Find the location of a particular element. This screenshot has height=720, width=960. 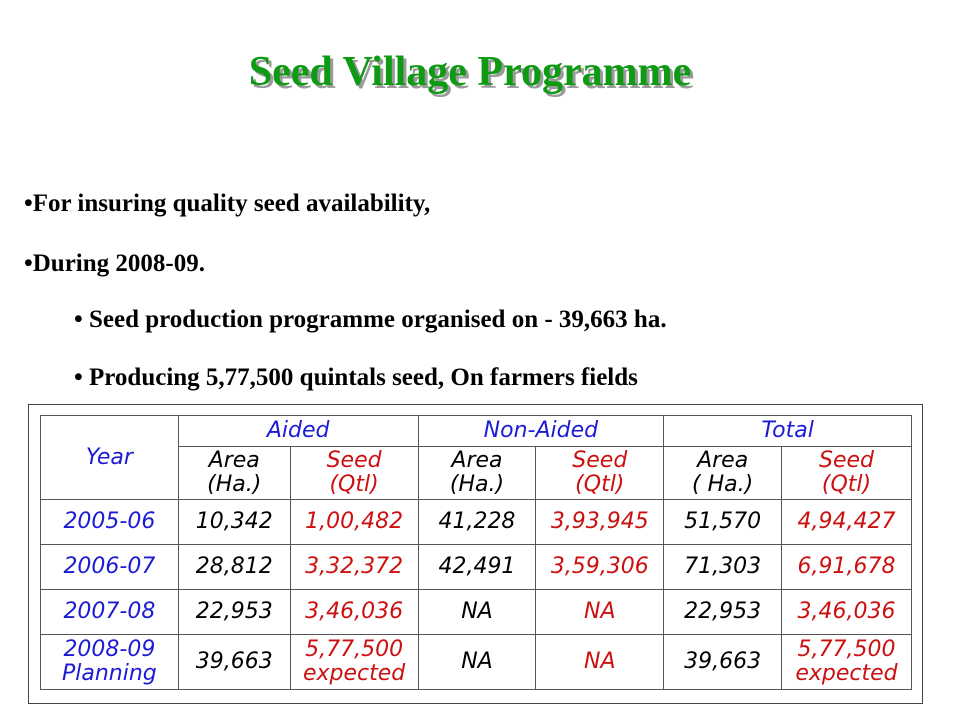

aided-area-cell: 28,812 is located at coordinates (234, 567).